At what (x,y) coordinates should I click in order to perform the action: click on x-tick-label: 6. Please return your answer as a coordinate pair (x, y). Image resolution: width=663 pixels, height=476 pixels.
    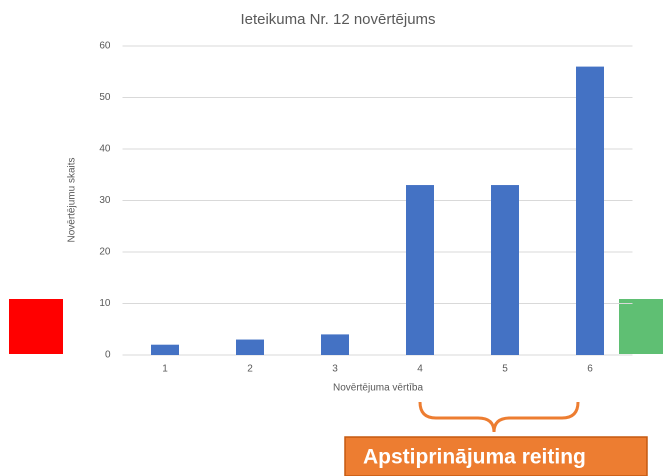
    Looking at the image, I should click on (590, 369).